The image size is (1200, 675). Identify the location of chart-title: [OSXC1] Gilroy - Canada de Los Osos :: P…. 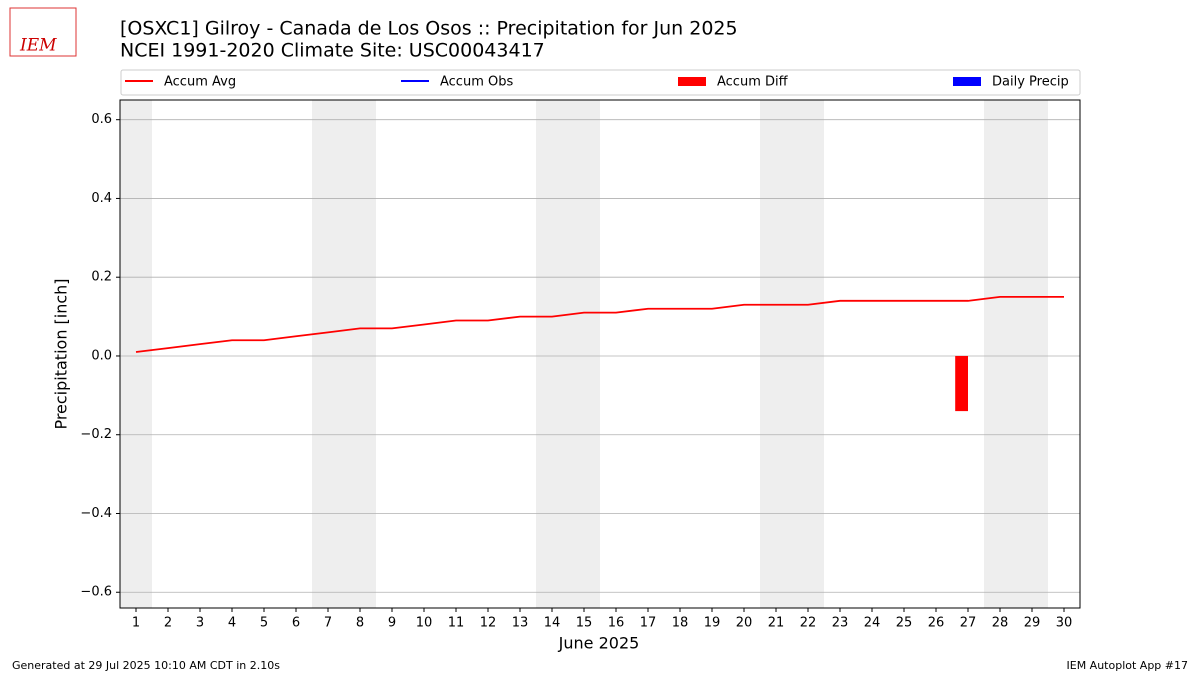
(429, 29).